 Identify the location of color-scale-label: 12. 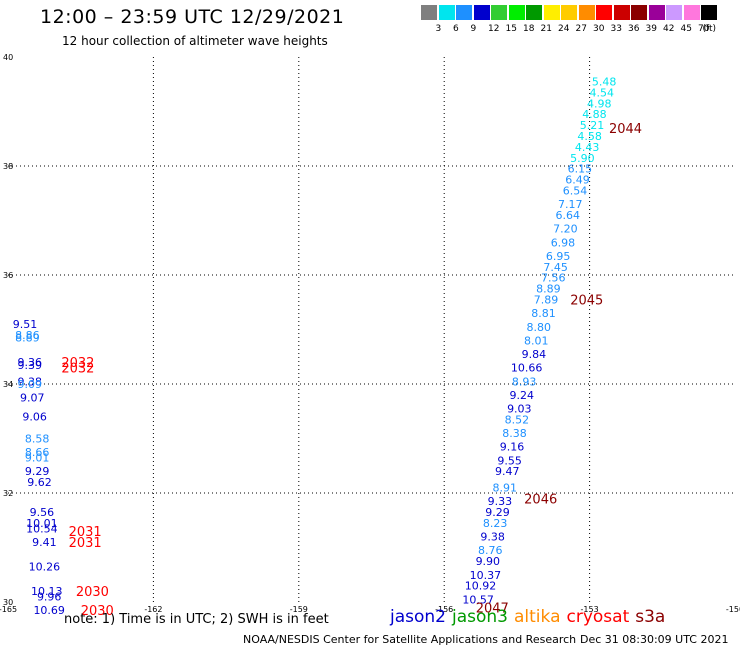
(494, 29).